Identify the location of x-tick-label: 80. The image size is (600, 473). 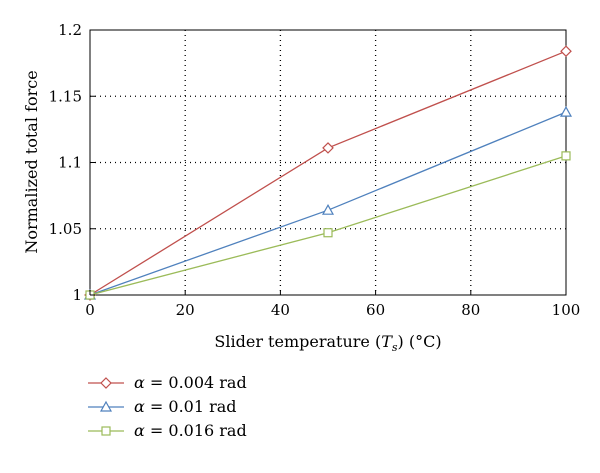
(470, 310).